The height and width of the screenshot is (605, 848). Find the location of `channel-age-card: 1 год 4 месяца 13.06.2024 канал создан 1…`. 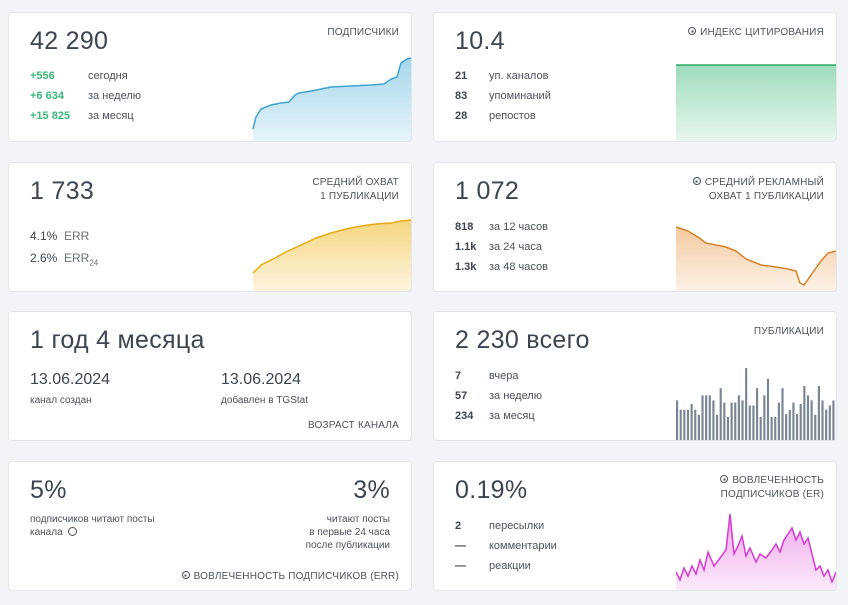

channel-age-card: 1 год 4 месяца 13.06.2024 канал создан 1… is located at coordinates (210, 376).